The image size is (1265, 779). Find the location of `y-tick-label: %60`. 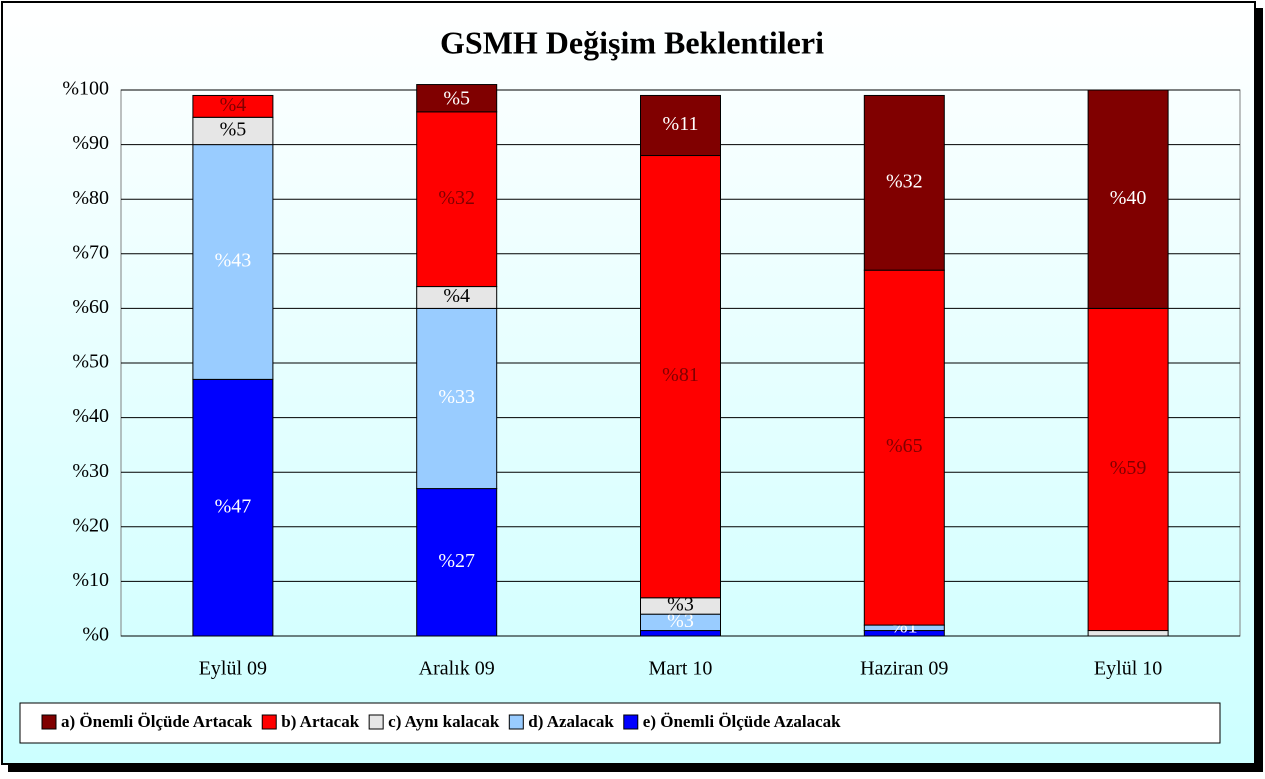

y-tick-label: %60 is located at coordinates (90, 307).